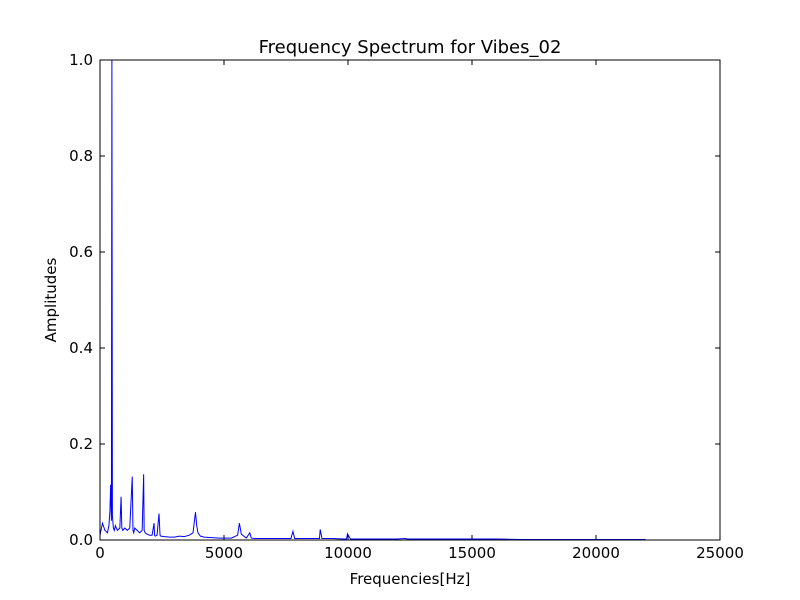  Describe the element at coordinates (81, 348) in the screenshot. I see `y-tick-label: 0.4` at that location.